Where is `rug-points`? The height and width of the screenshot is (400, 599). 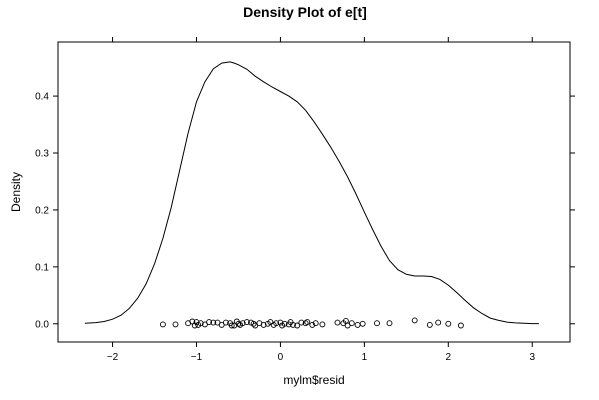 rug-points is located at coordinates (311, 323).